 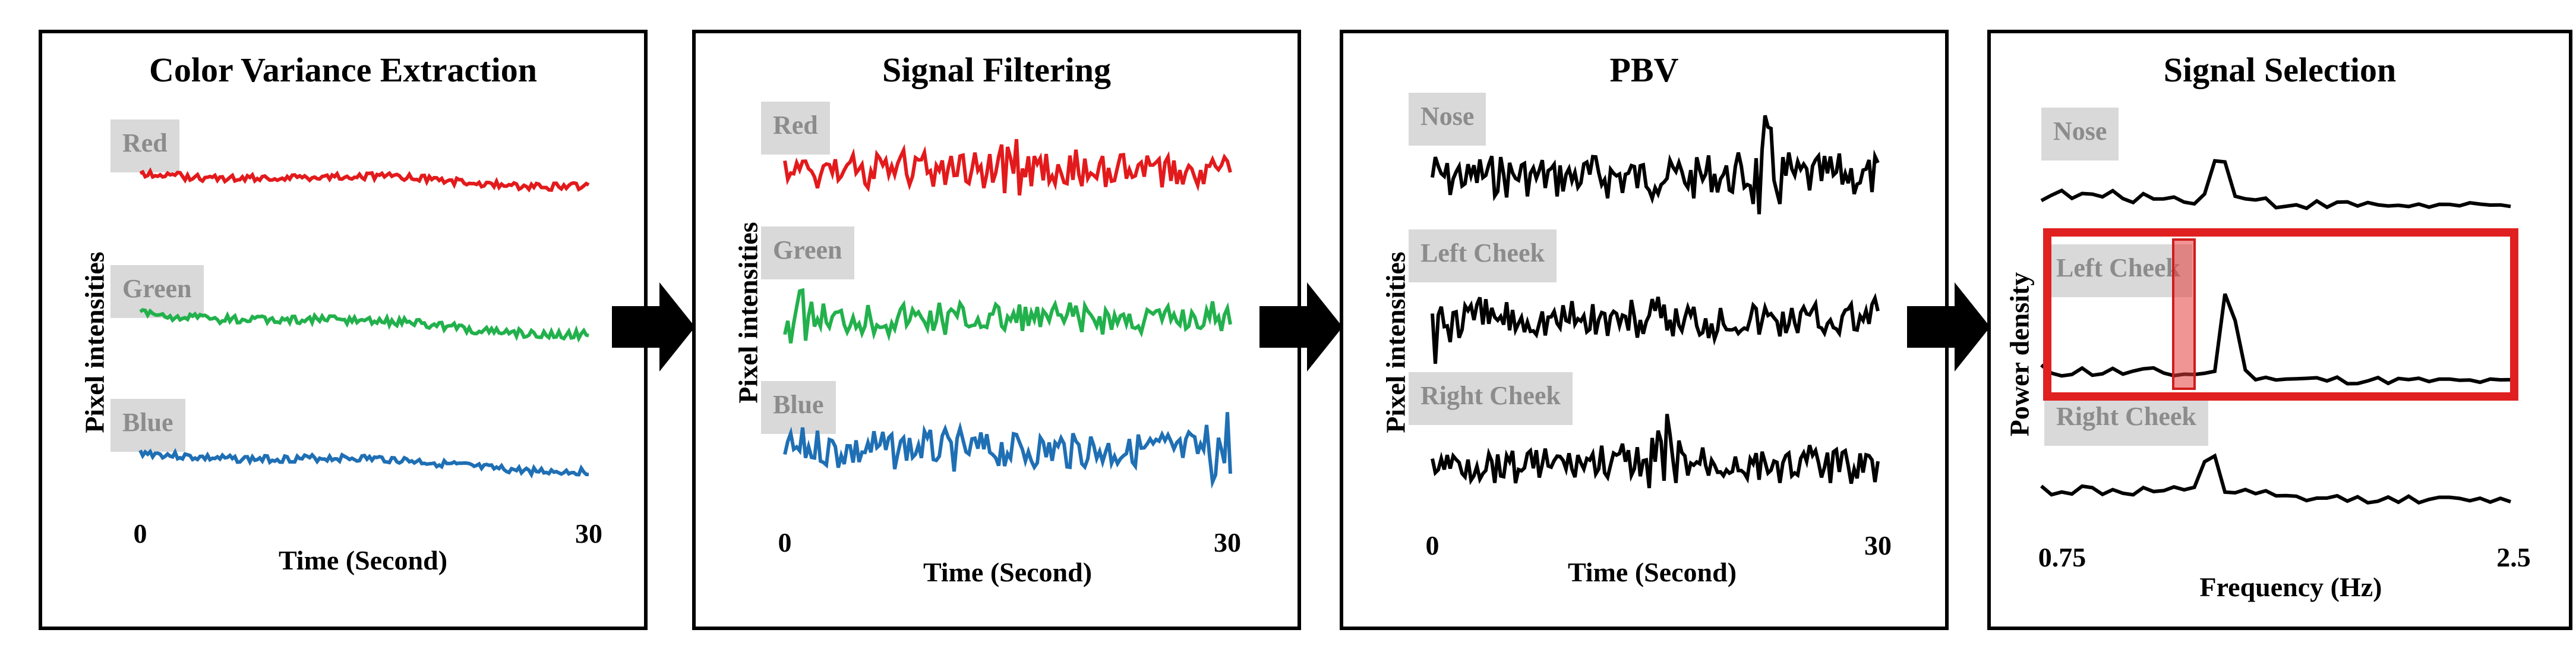 What do you see at coordinates (2062, 557) in the screenshot?
I see `x-tick-start: 0.75` at bounding box center [2062, 557].